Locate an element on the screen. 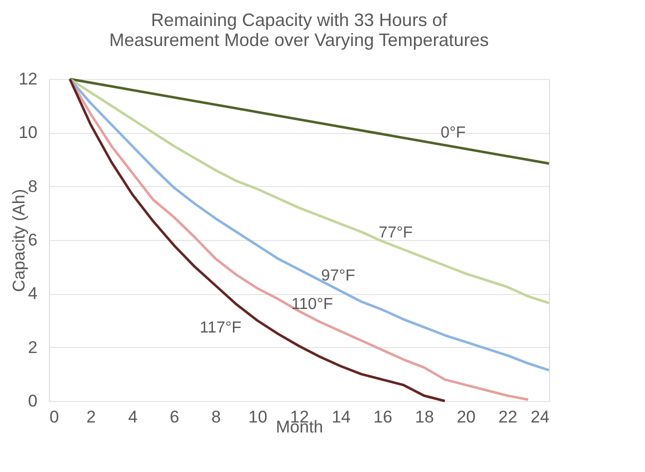 The image size is (645, 472). x-tick-label: 22 is located at coordinates (508, 417).